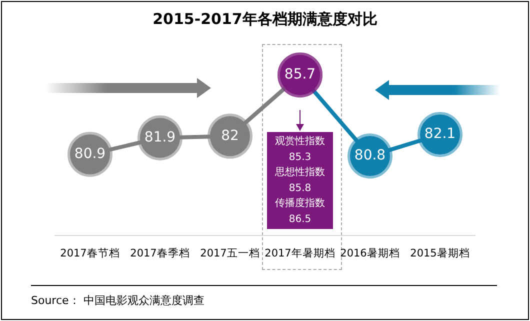 This screenshot has height=321, width=530. Describe the element at coordinates (160, 137) in the screenshot. I see `data-label: 81.9` at that location.